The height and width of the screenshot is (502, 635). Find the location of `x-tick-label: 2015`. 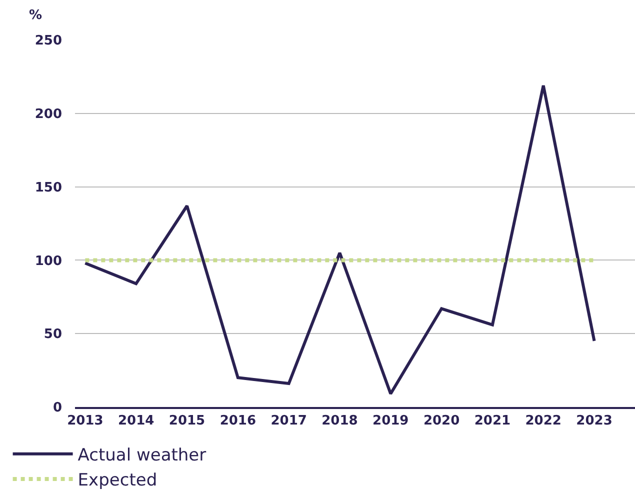

x-tick-label: 2015 is located at coordinates (187, 421).